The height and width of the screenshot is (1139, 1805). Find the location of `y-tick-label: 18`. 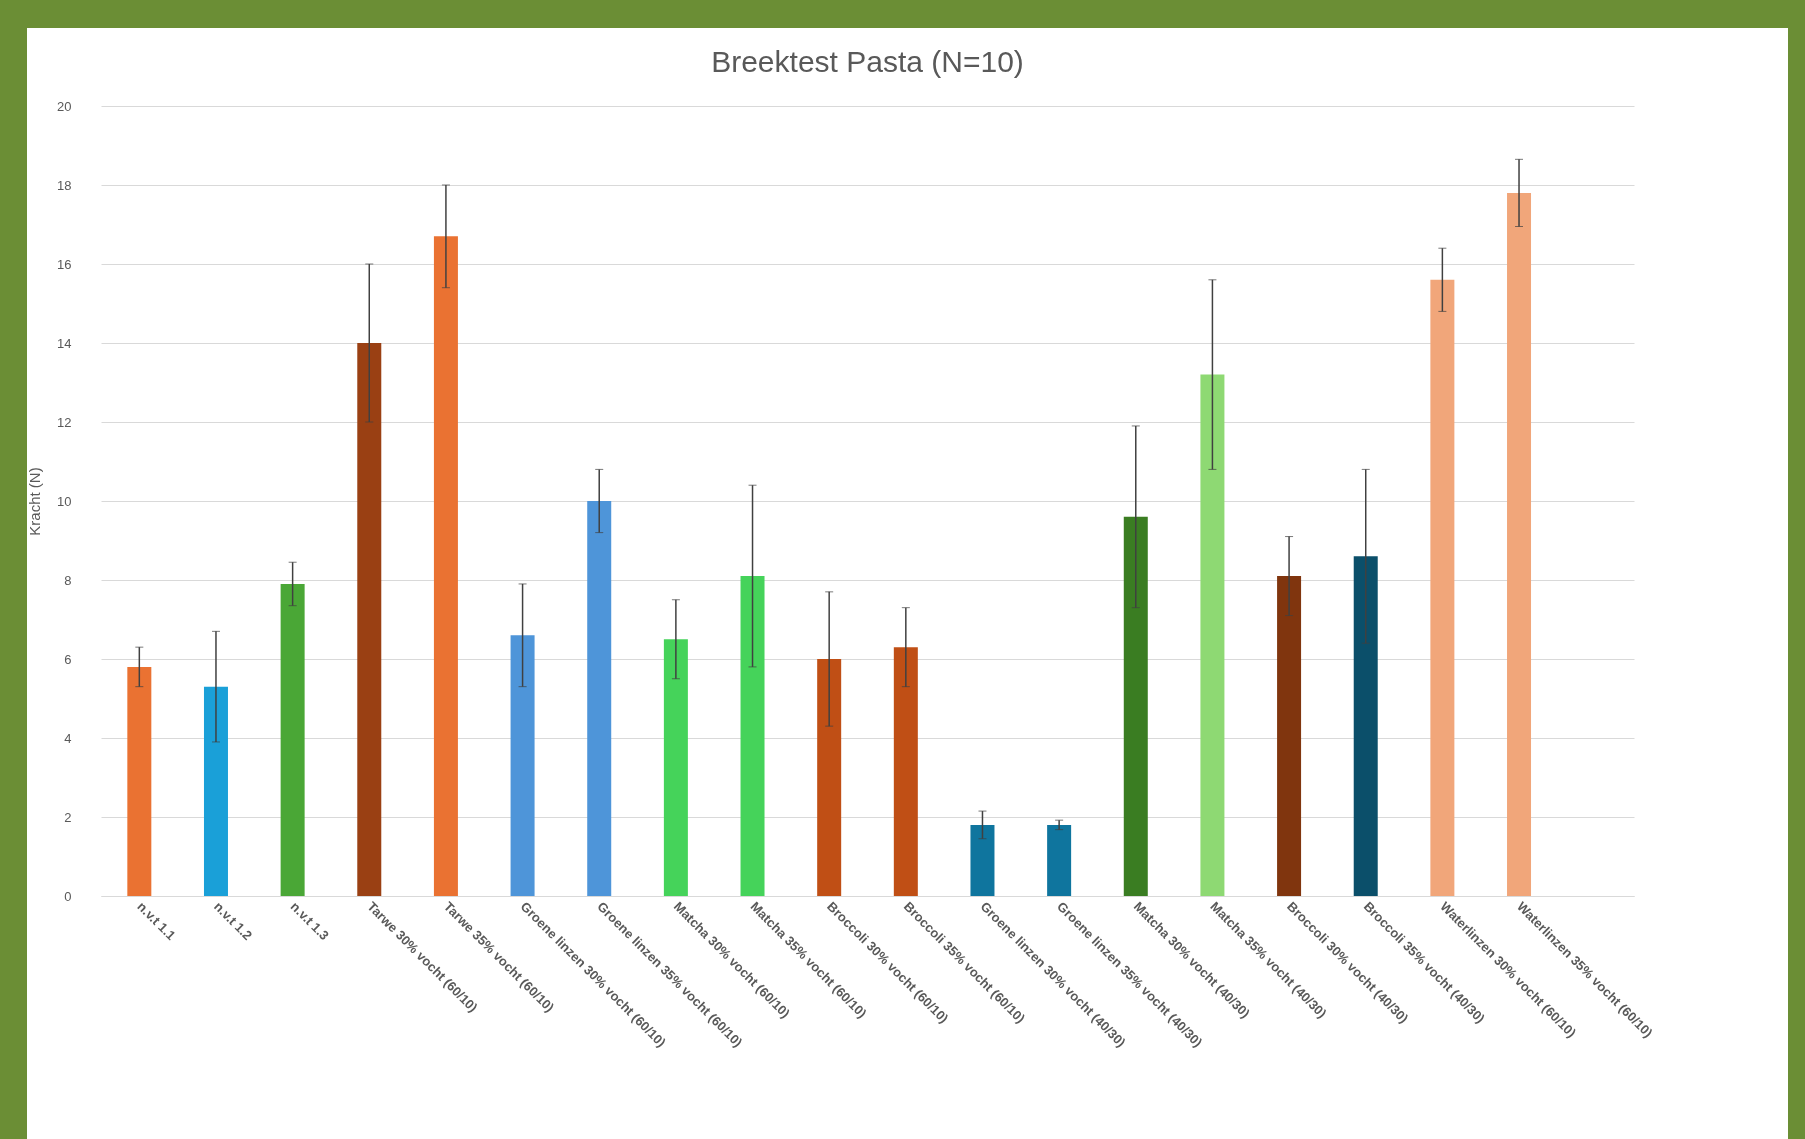

y-tick-label: 18 is located at coordinates (64, 185).